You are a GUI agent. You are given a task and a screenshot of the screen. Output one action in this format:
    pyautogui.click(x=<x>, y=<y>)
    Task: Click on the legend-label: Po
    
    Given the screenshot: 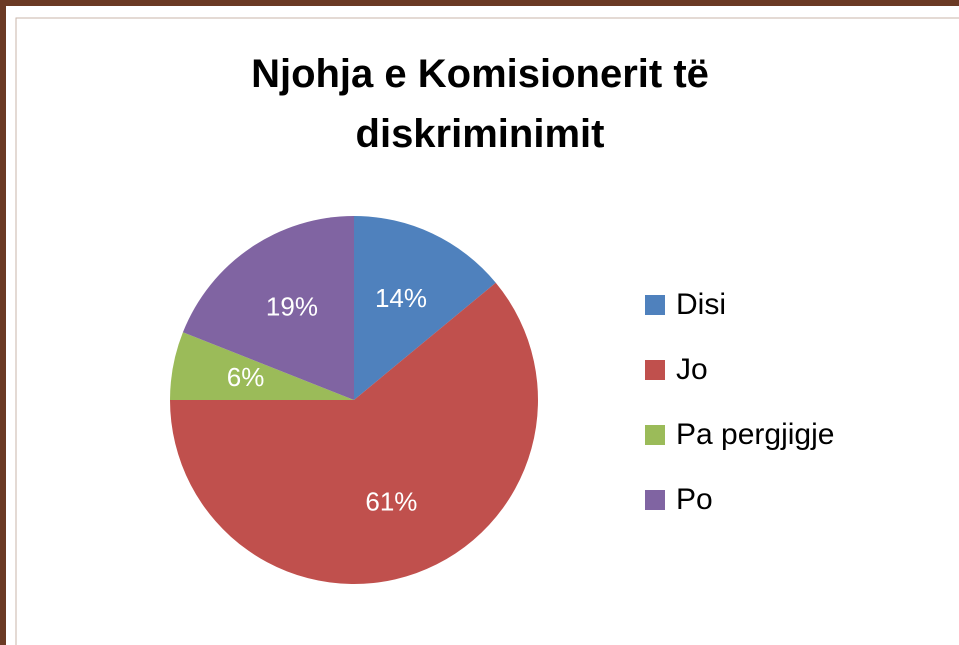 What is the action you would take?
    pyautogui.click(x=694, y=499)
    